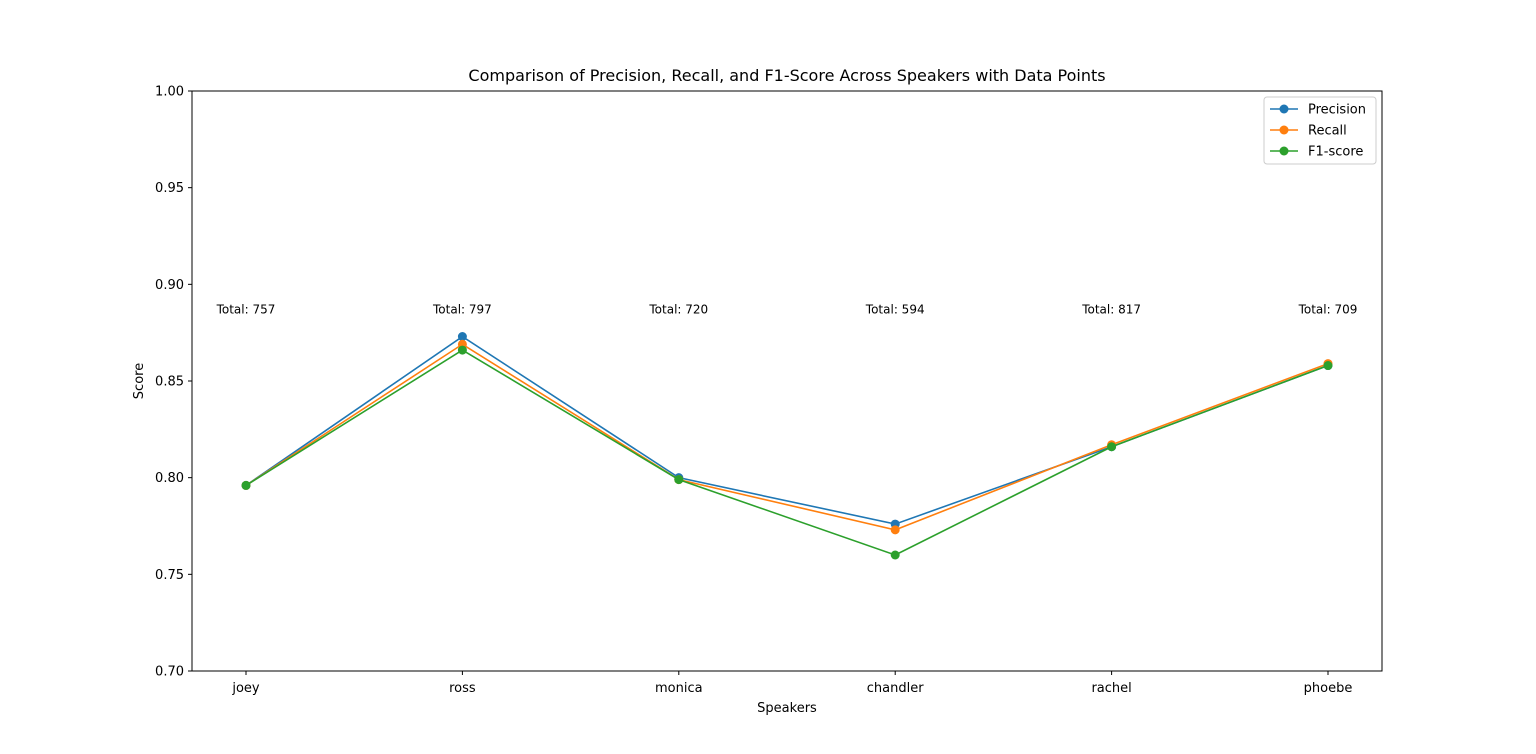 The height and width of the screenshot is (754, 1536). What do you see at coordinates (1111, 309) in the screenshot?
I see `total-annotation: Total: 817` at bounding box center [1111, 309].